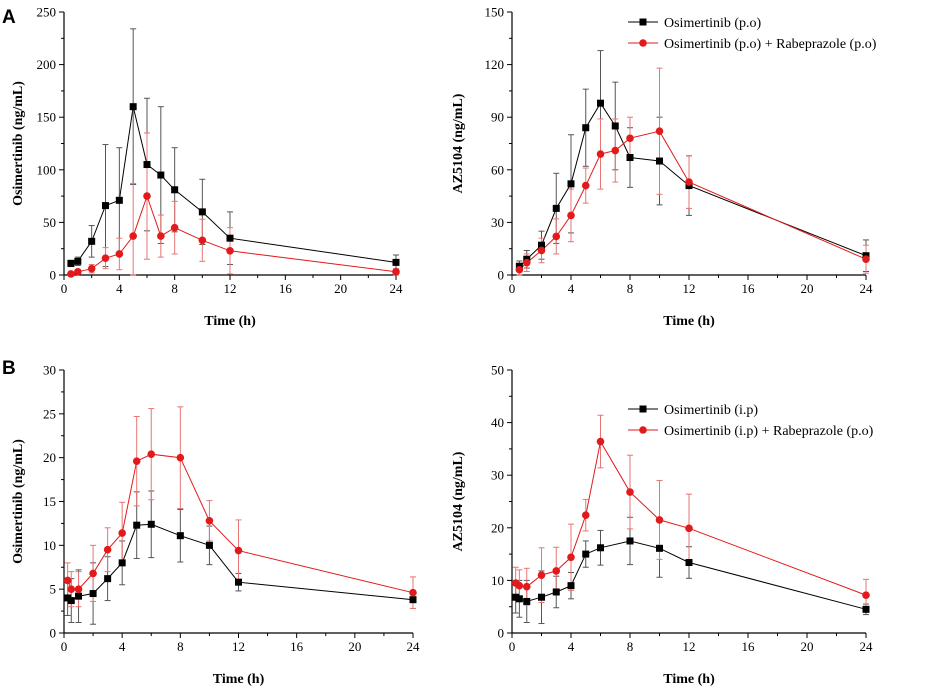 Image resolution: width=941 pixels, height=689 pixels. I want to click on y-tick-label: 20, so click(497, 527).